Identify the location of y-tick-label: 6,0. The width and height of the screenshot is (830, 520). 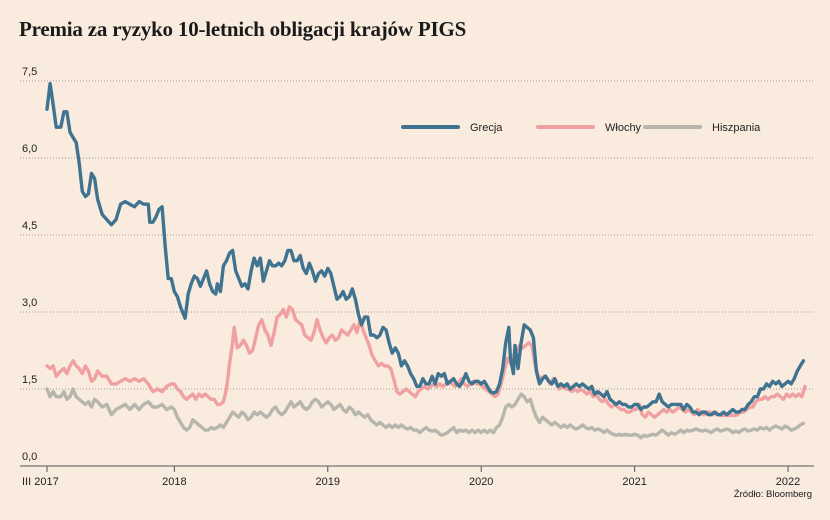
(29, 149).